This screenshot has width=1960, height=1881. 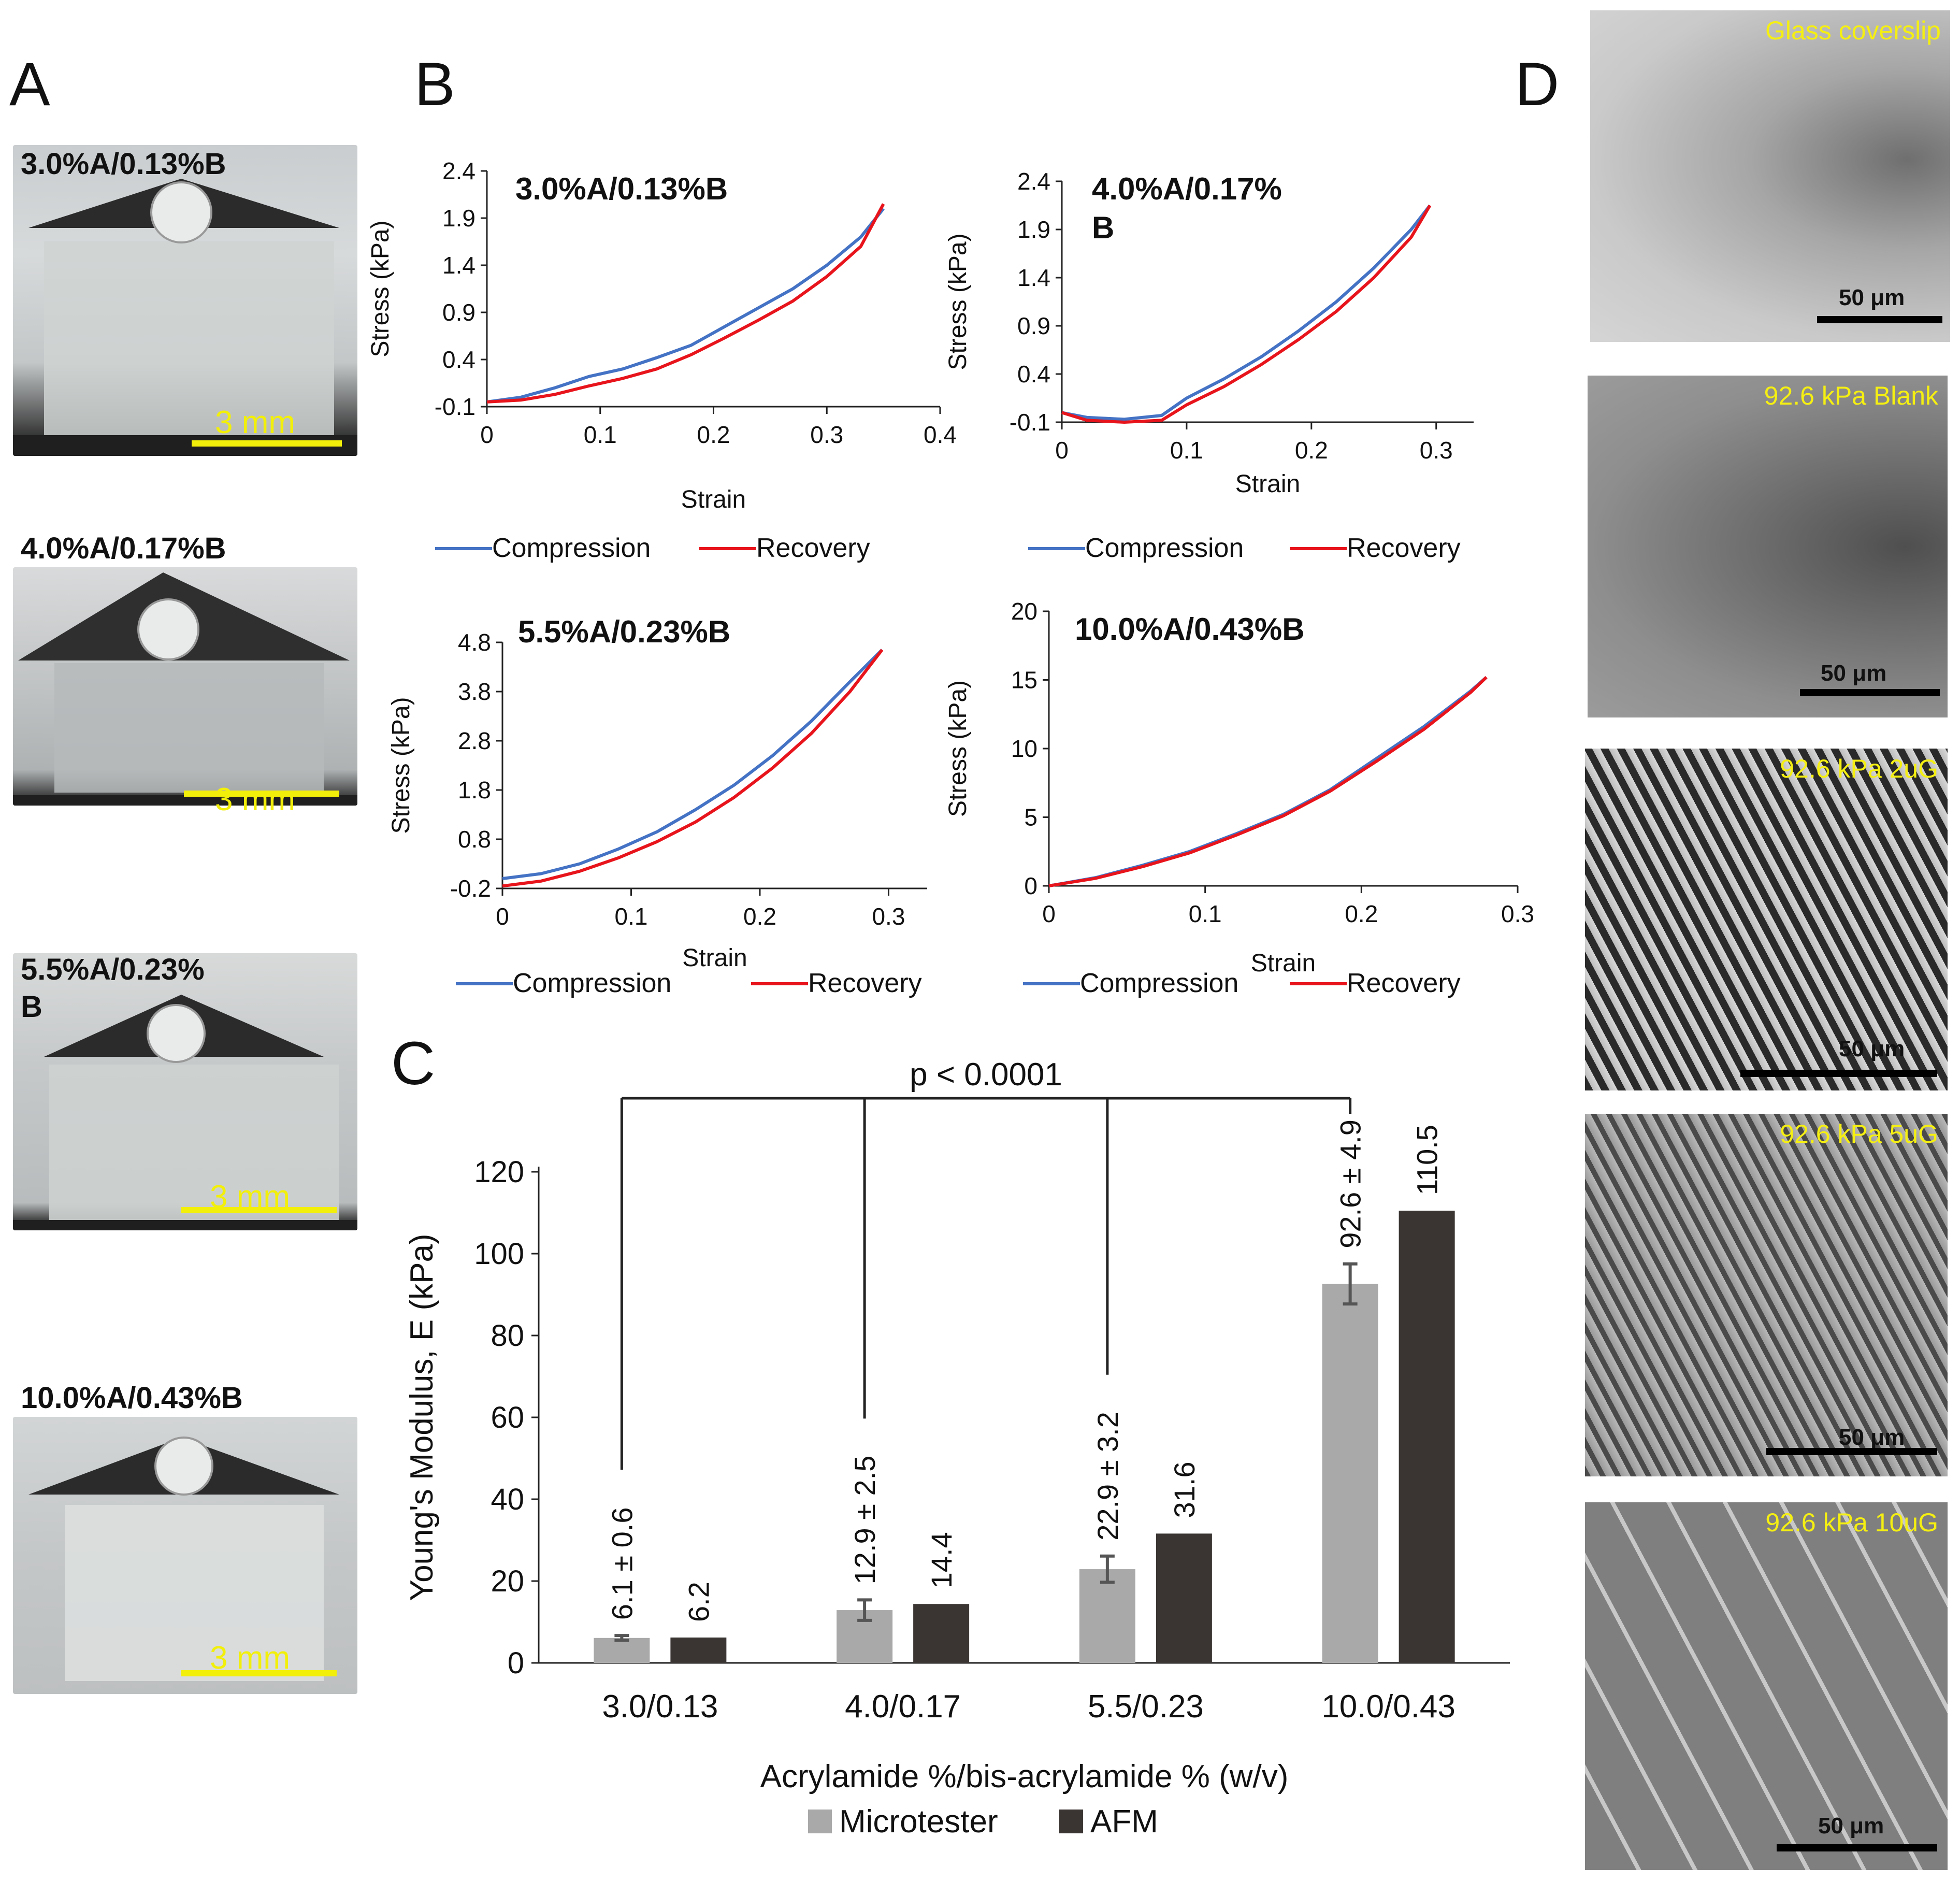 I want to click on y-tick-label: 3.8, so click(x=474, y=691).